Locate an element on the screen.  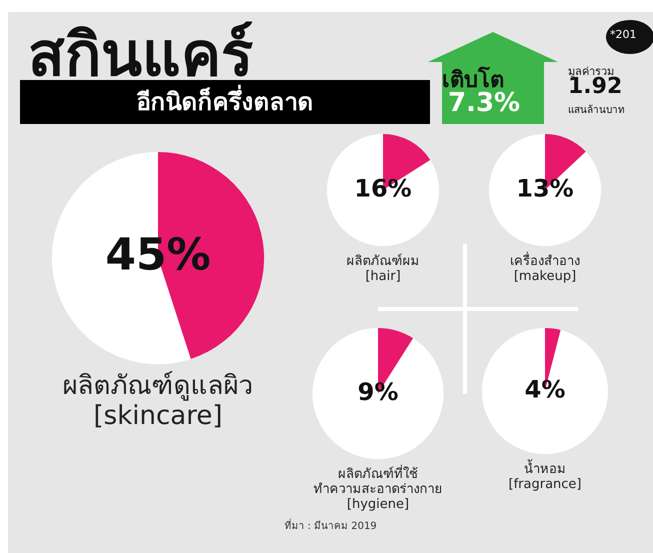
text: ผลิตภัณฑ์ดูแลผิว [skincare] is located at coordinates (158, 400).